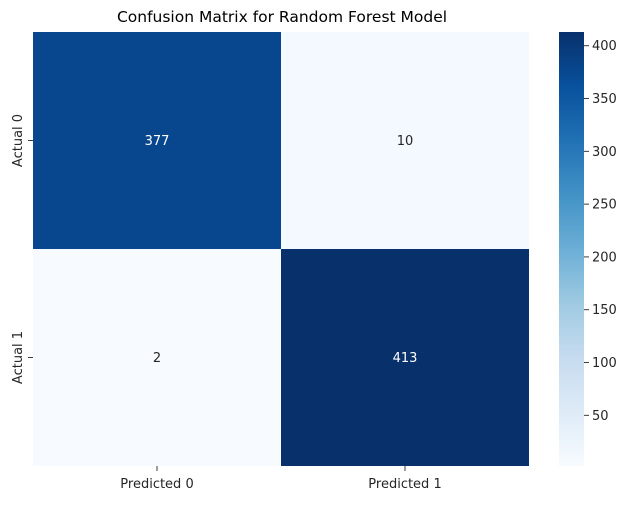 This screenshot has height=527, width=627. What do you see at coordinates (600, 416) in the screenshot?
I see `colorbar-tick-label: 50` at bounding box center [600, 416].